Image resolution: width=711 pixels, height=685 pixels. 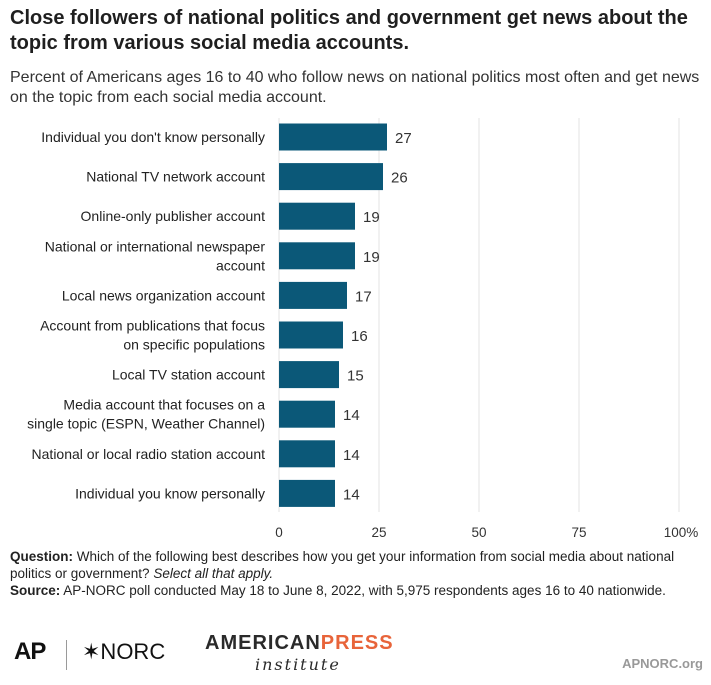 What do you see at coordinates (263, 643) in the screenshot?
I see `api-logo-american: AMERICAN` at bounding box center [263, 643].